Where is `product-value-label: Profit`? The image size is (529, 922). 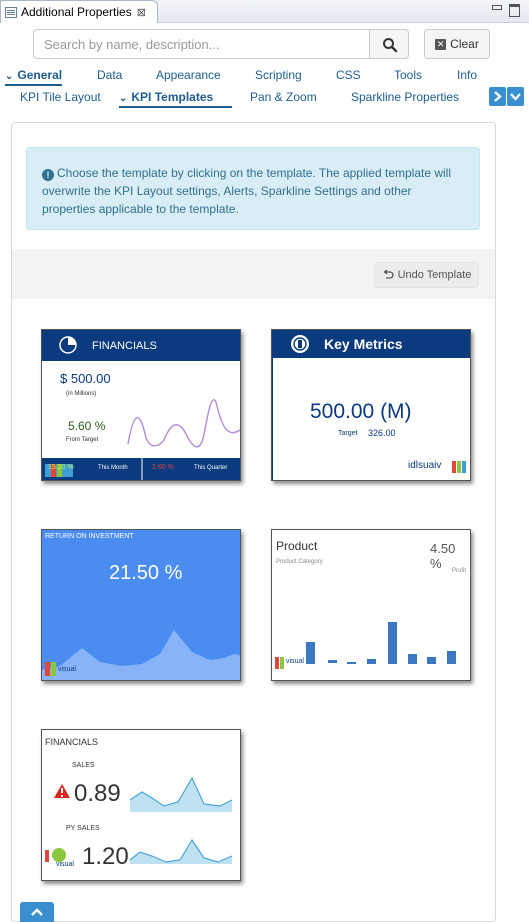
product-value-label: Profit is located at coordinates (459, 571).